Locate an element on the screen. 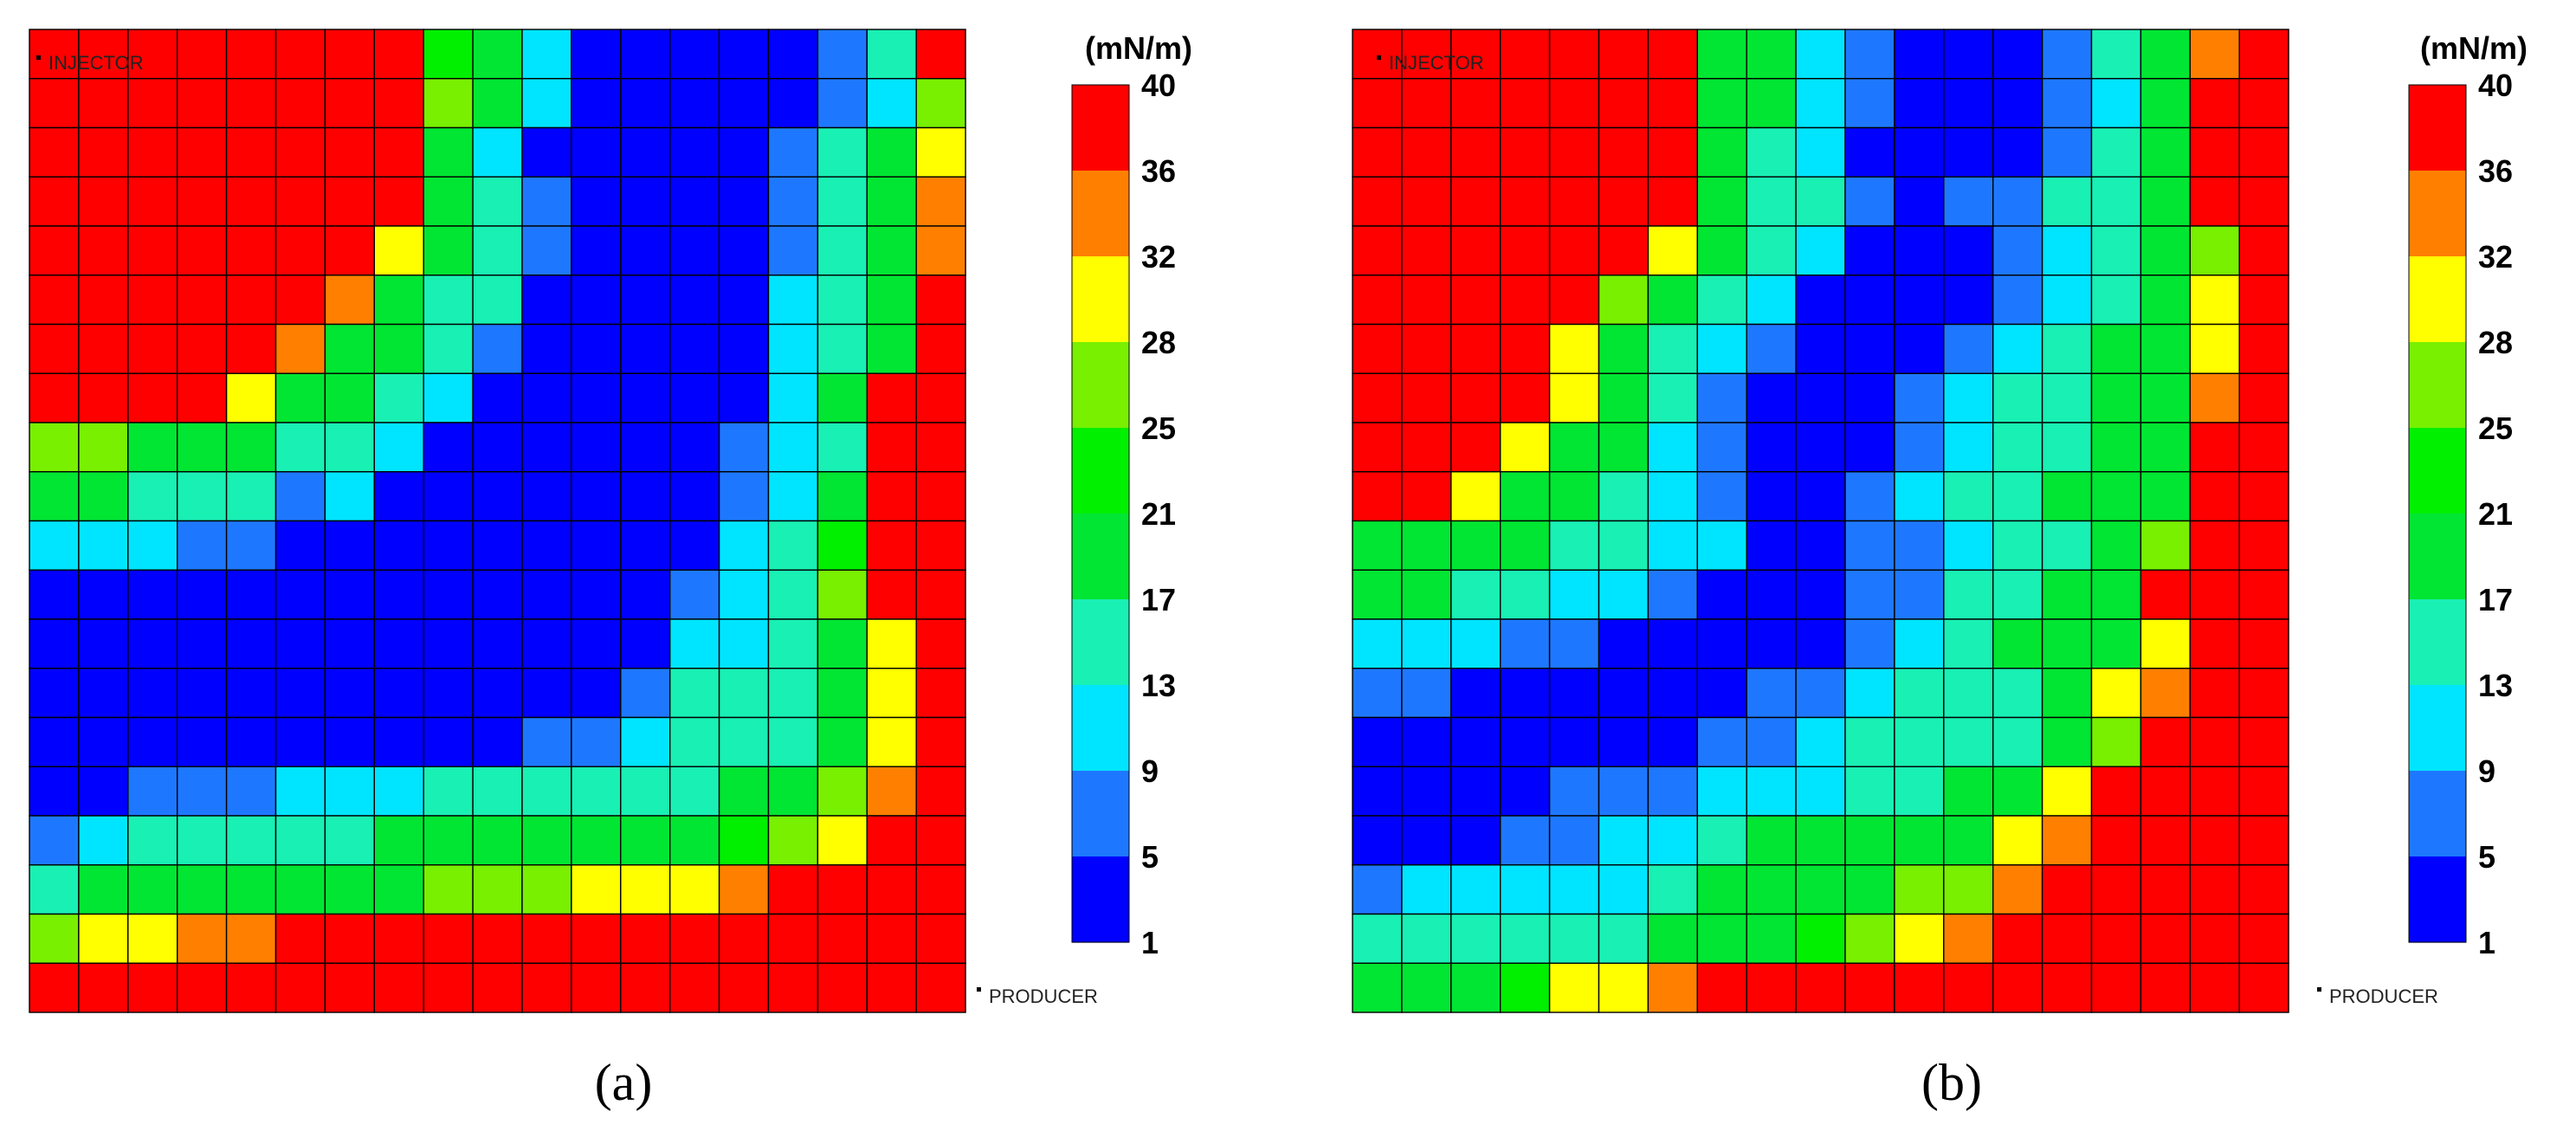 The image size is (2576, 1144). colorbar-frame is located at coordinates (2438, 513).